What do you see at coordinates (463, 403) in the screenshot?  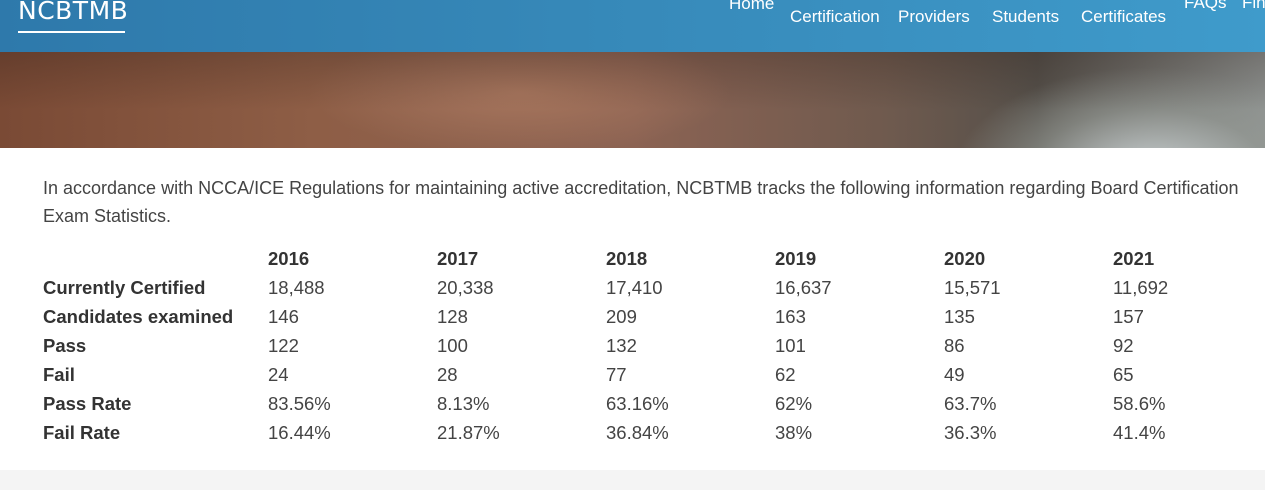 I see `table-cell: 8.13%` at bounding box center [463, 403].